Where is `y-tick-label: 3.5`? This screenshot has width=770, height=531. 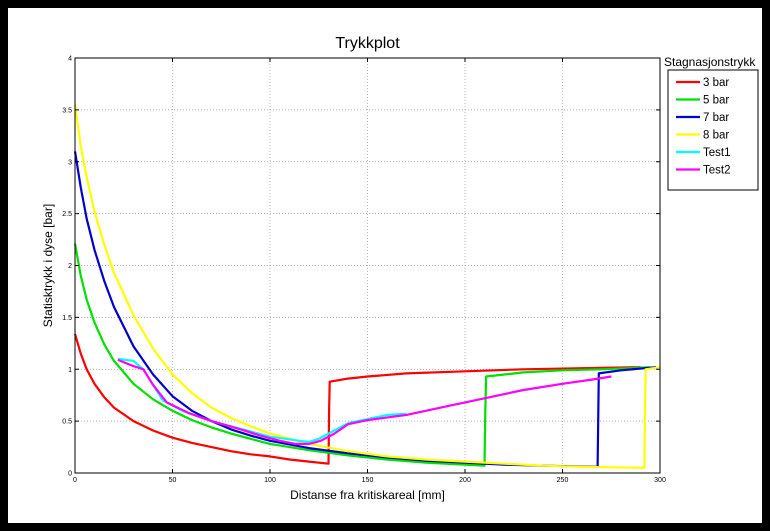 y-tick-label: 3.5 is located at coordinates (67, 110).